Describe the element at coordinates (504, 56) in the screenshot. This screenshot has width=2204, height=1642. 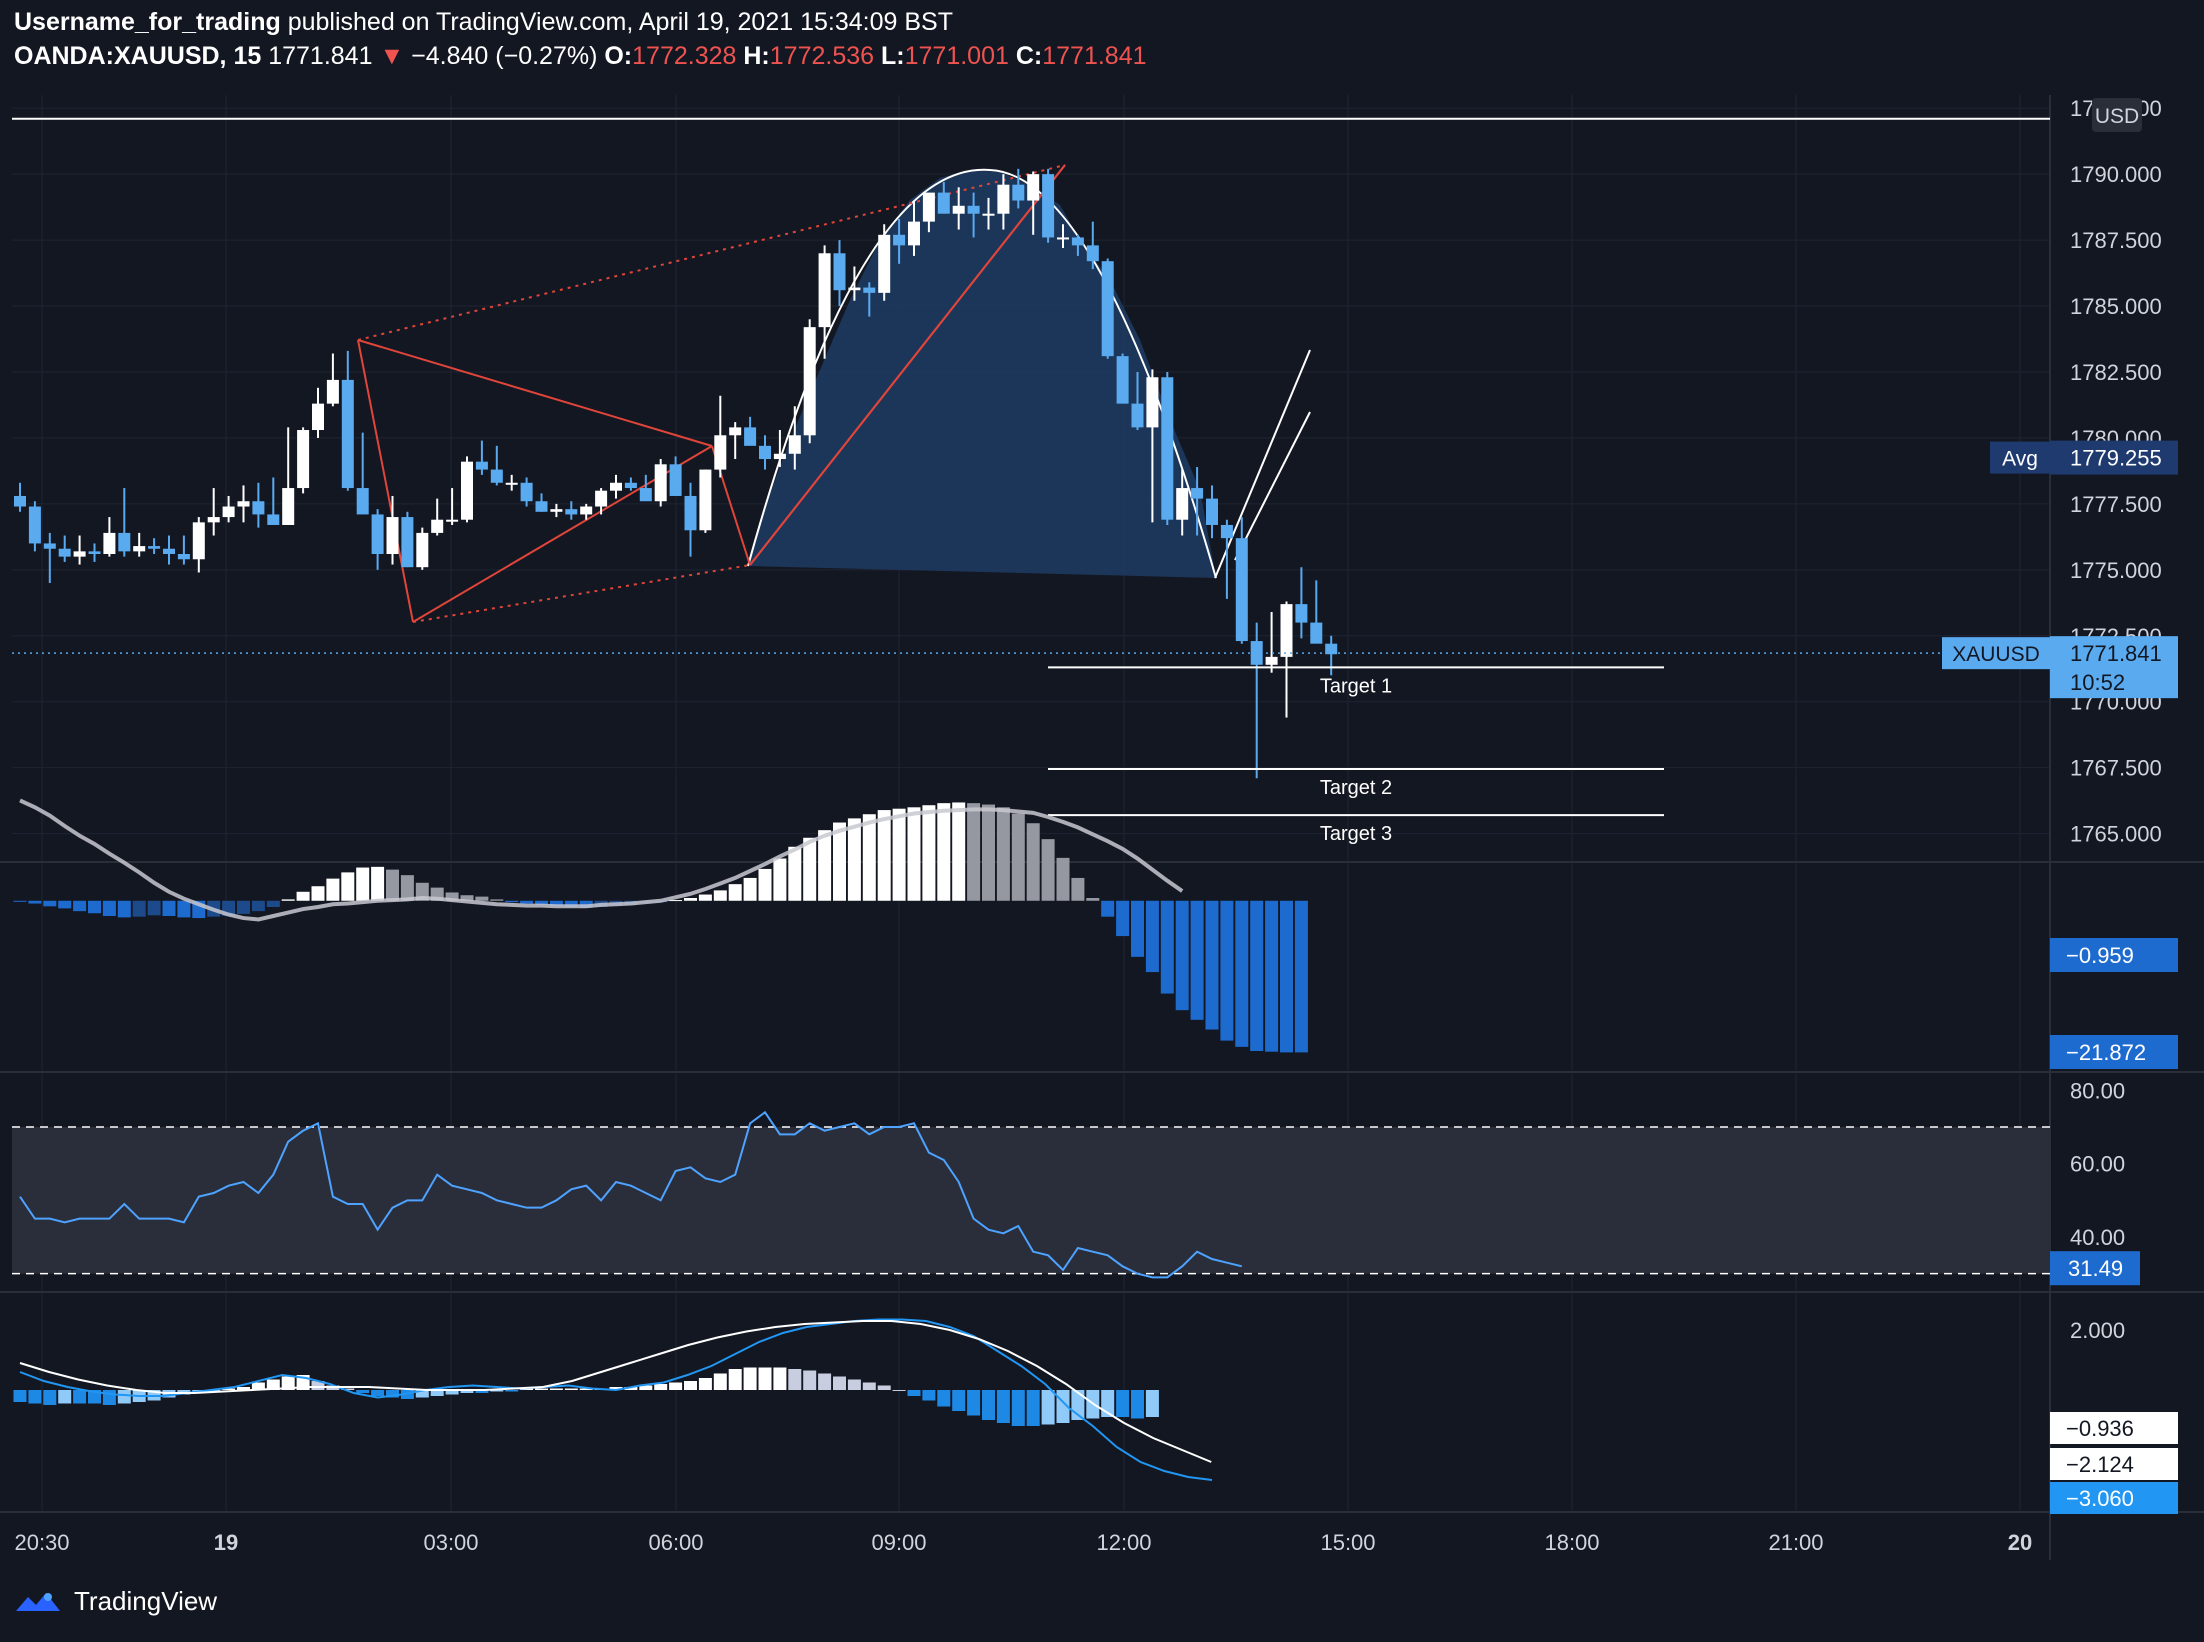
I see `price-change: −4.840 (−0.27%)` at that location.